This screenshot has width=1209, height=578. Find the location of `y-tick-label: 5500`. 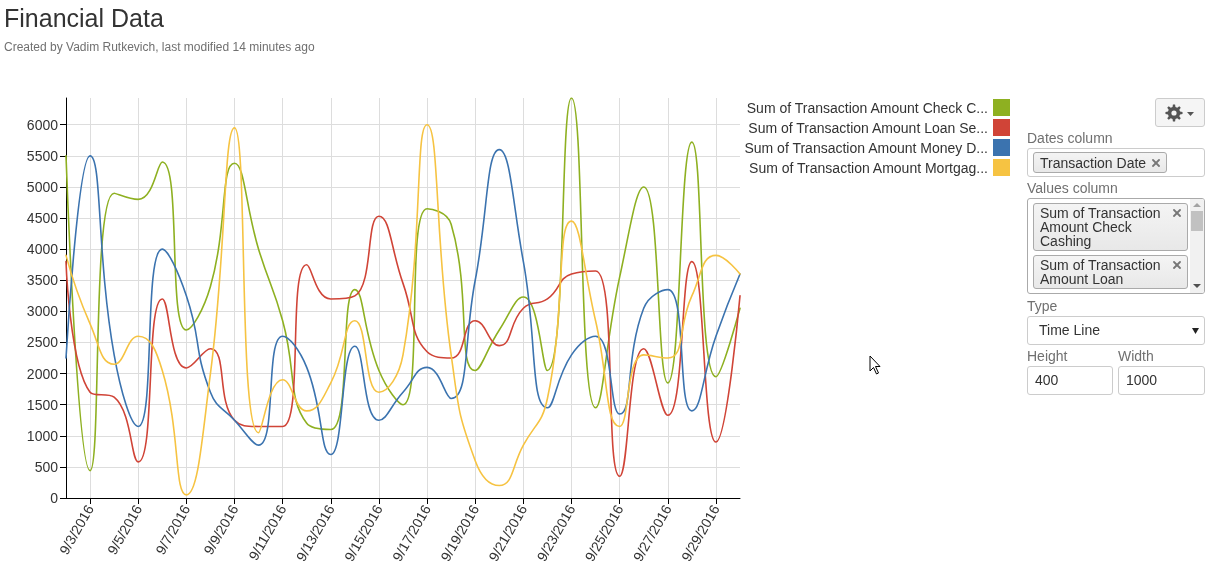

y-tick-label: 5500 is located at coordinates (42, 155).